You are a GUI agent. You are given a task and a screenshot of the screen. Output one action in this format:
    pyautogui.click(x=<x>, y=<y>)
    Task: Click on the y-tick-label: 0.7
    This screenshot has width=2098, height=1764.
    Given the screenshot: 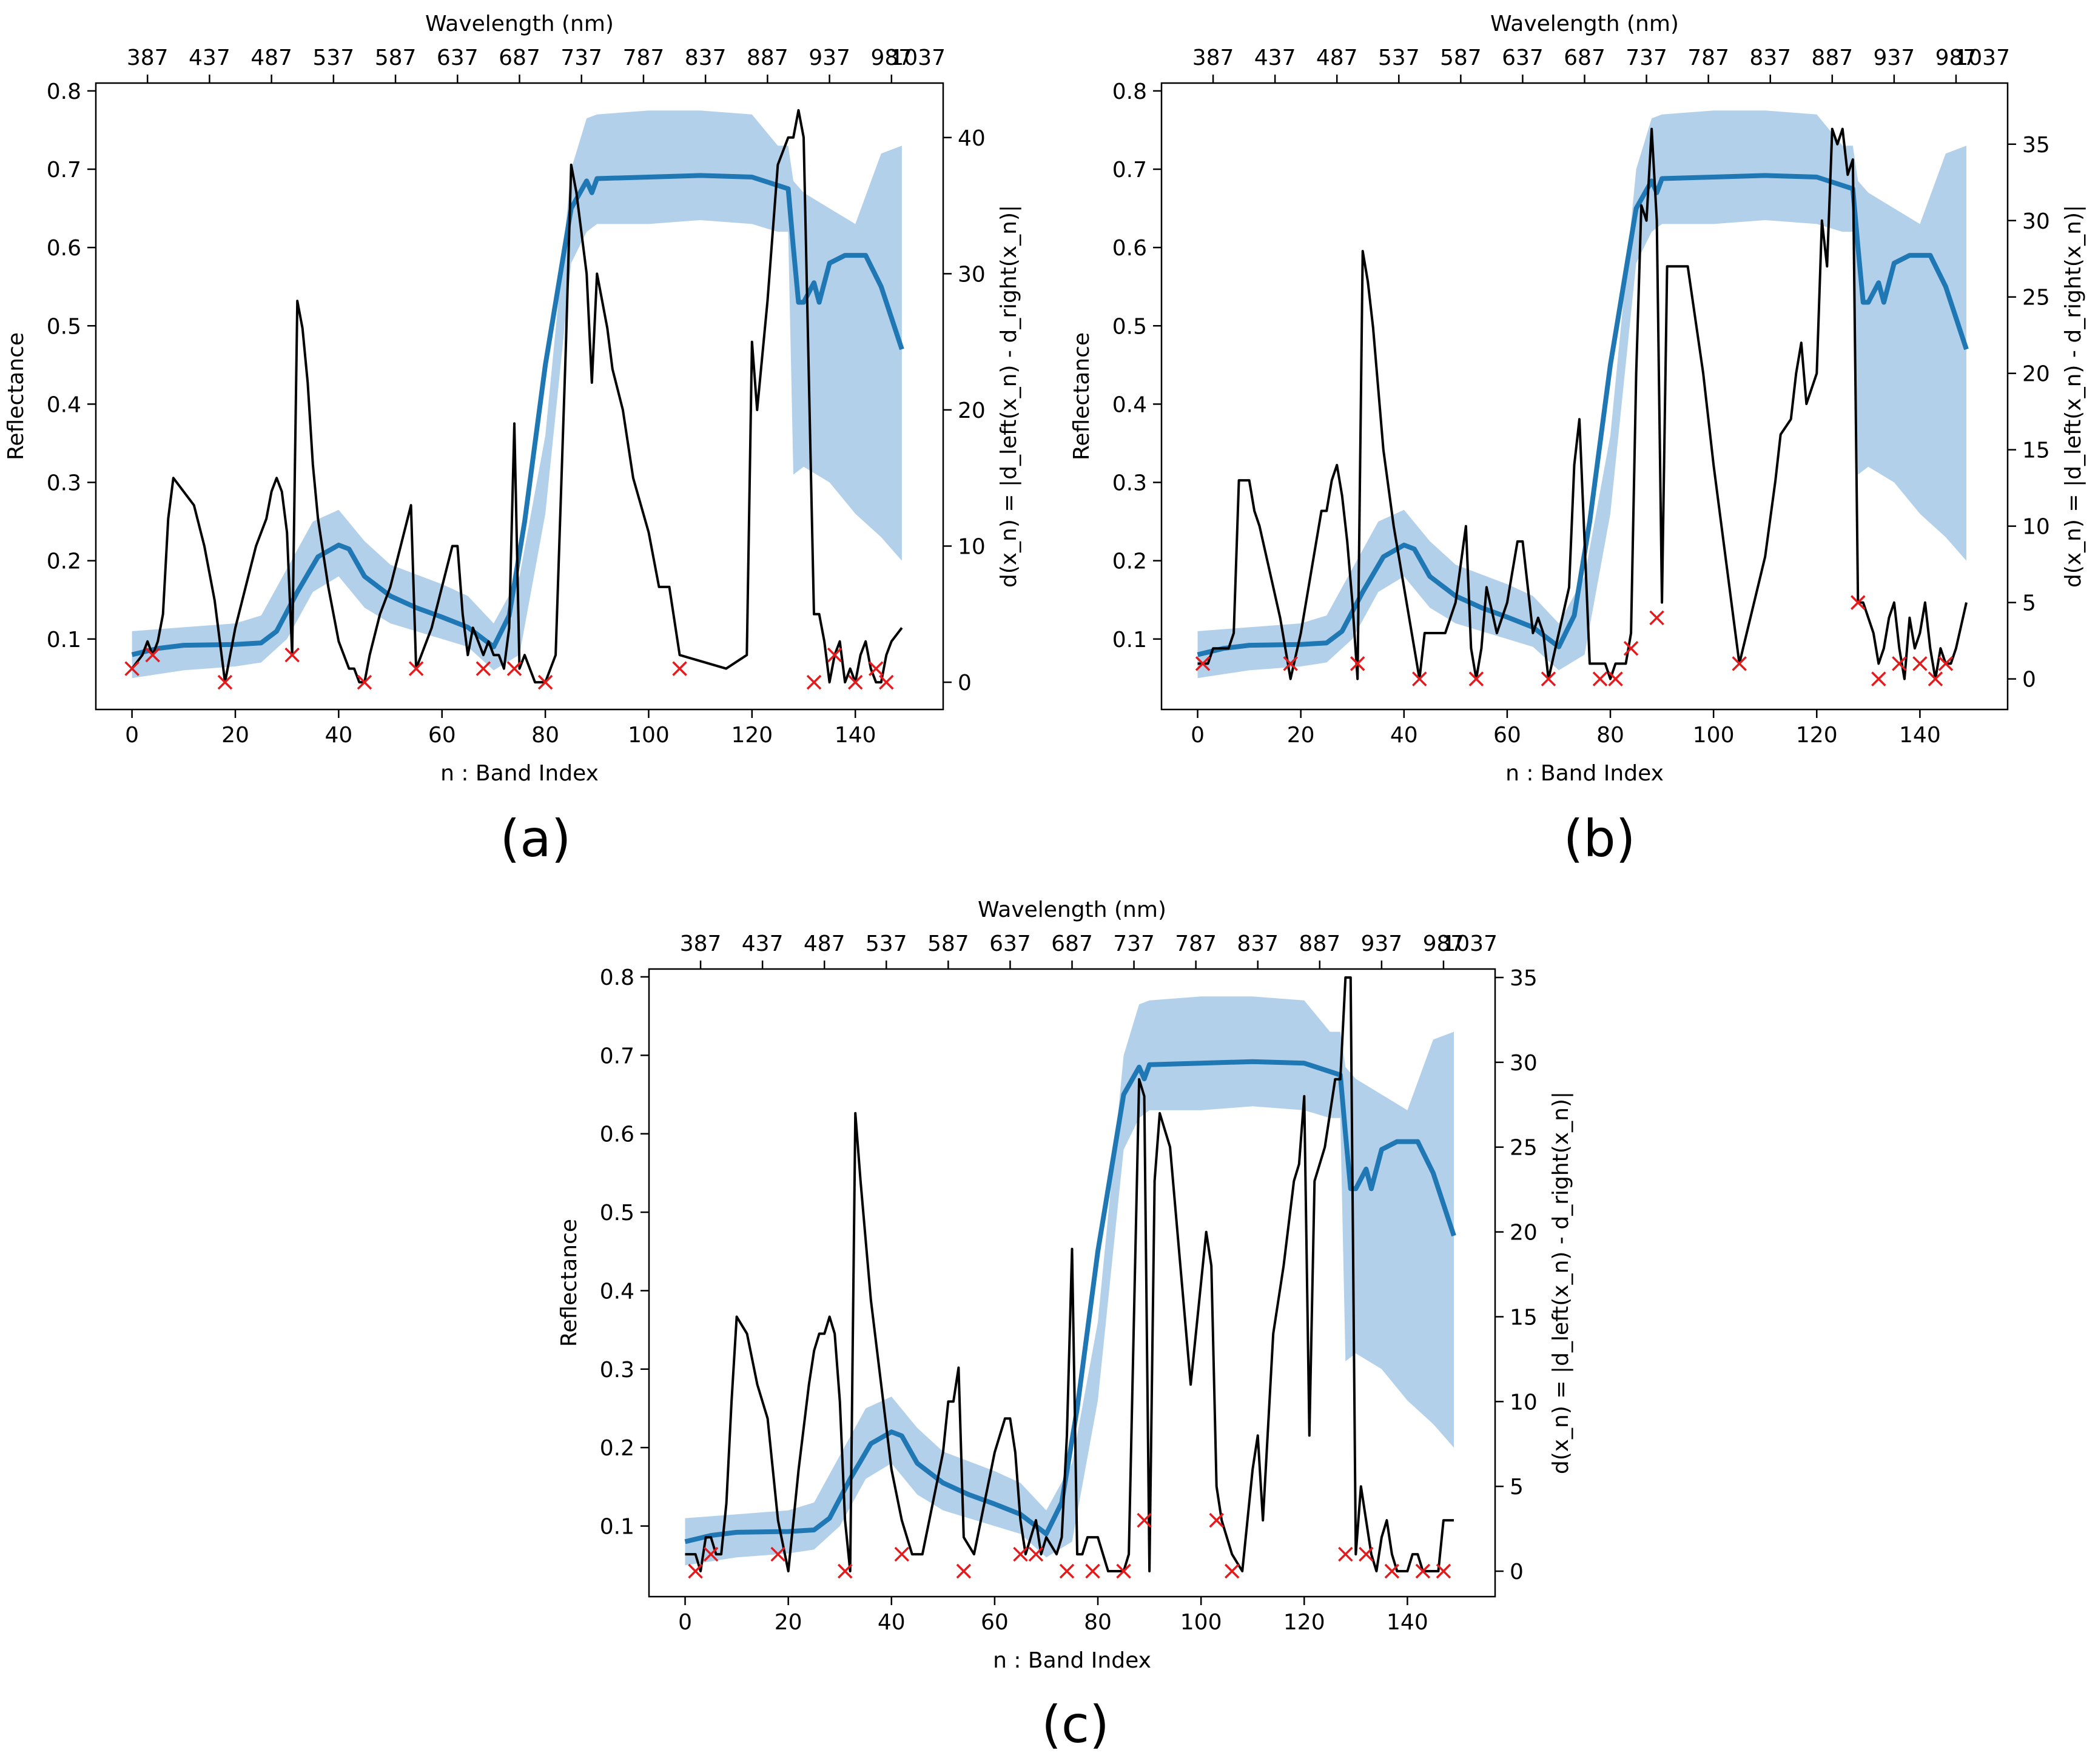 What is the action you would take?
    pyautogui.click(x=1129, y=170)
    